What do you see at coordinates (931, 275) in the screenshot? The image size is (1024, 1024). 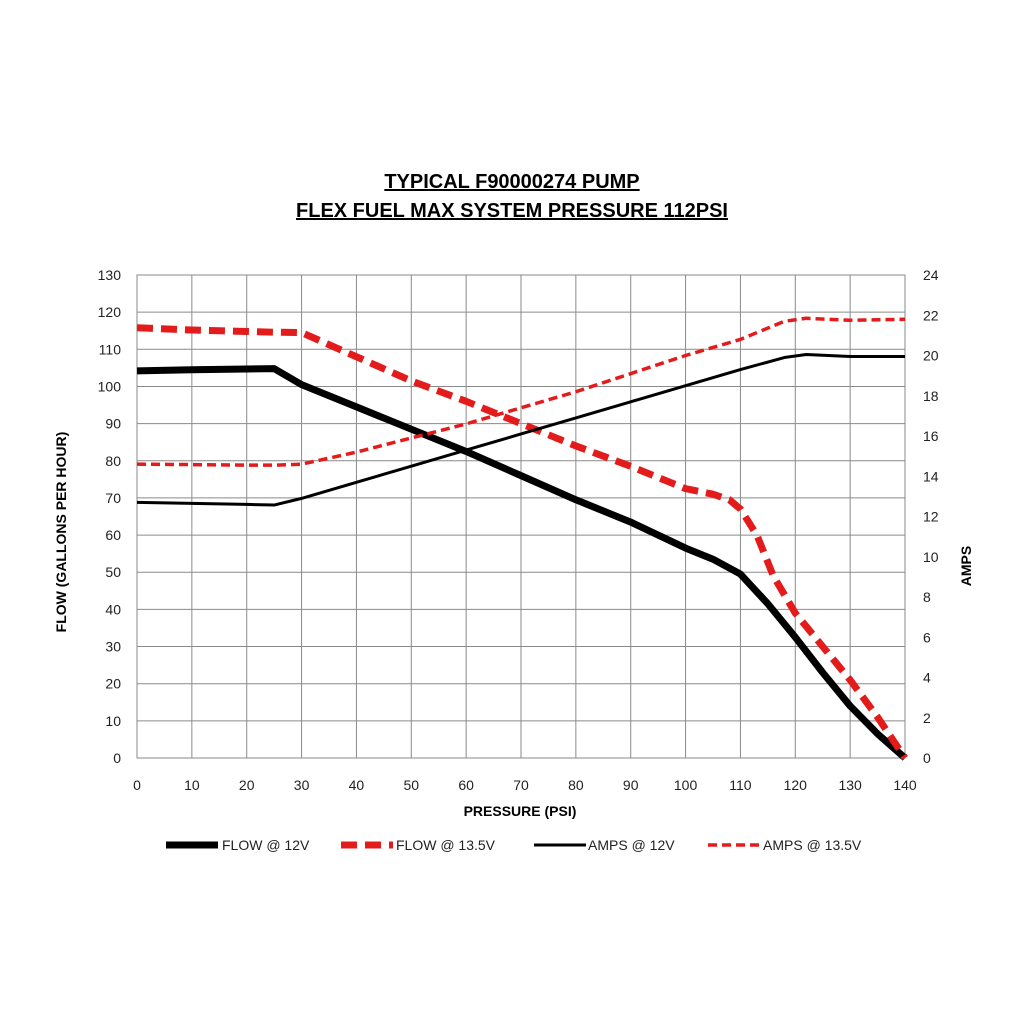 I see `y2-tick-label: 24` at bounding box center [931, 275].